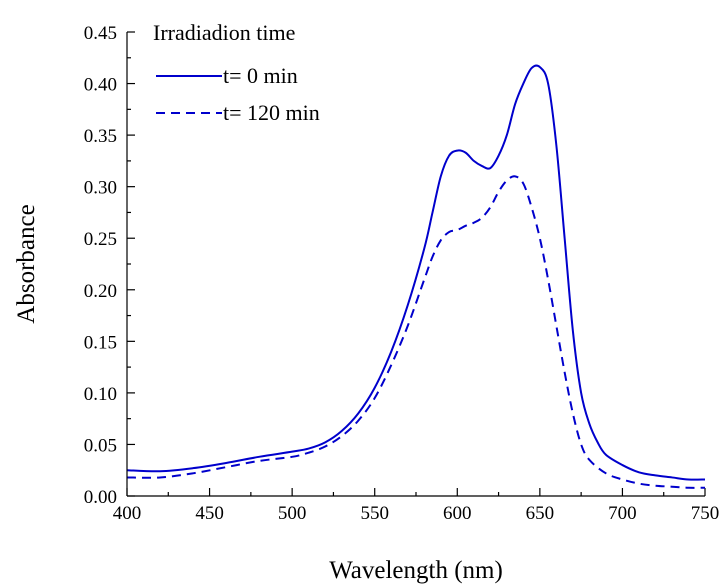 This screenshot has width=723, height=584. I want to click on y-axis-title: Absorbance, so click(26, 263).